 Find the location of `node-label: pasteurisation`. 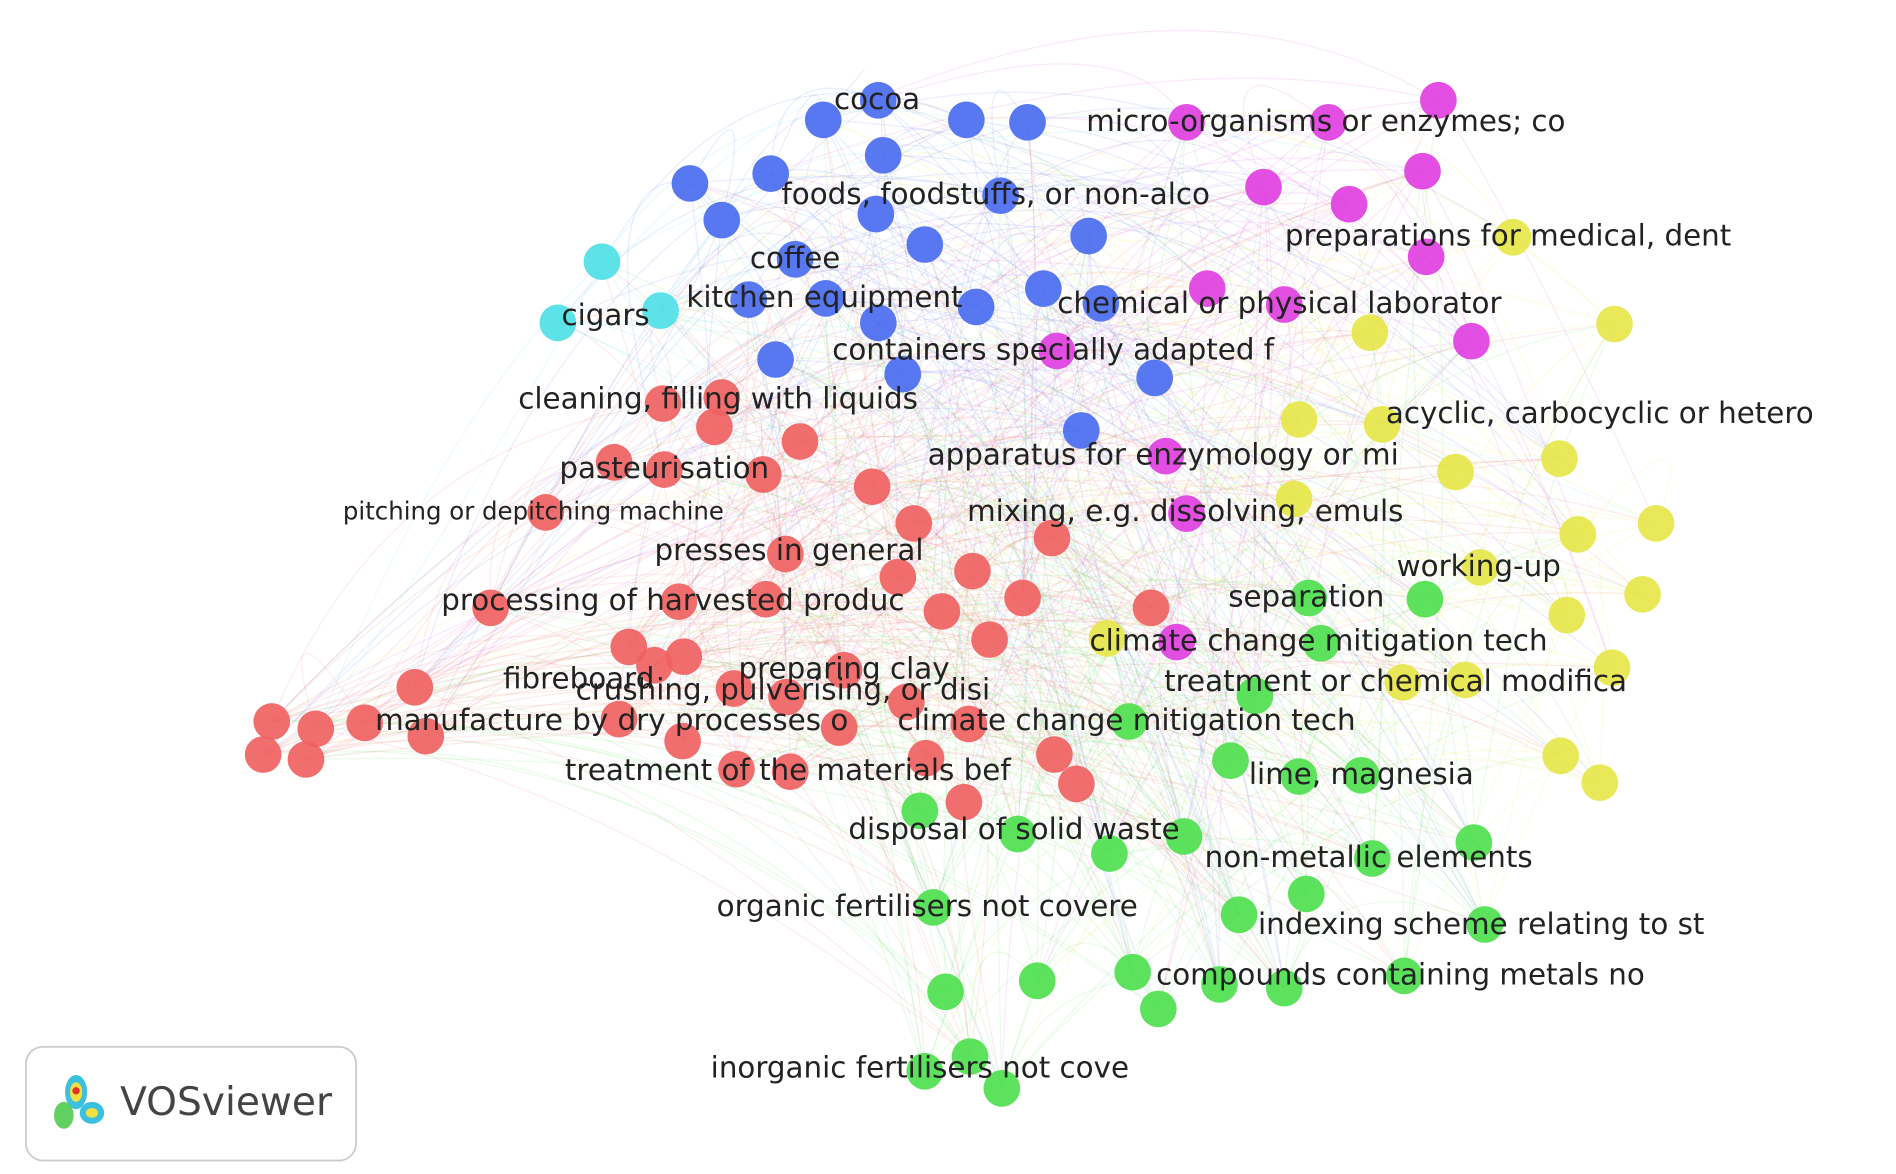

node-label: pasteurisation is located at coordinates (664, 468).